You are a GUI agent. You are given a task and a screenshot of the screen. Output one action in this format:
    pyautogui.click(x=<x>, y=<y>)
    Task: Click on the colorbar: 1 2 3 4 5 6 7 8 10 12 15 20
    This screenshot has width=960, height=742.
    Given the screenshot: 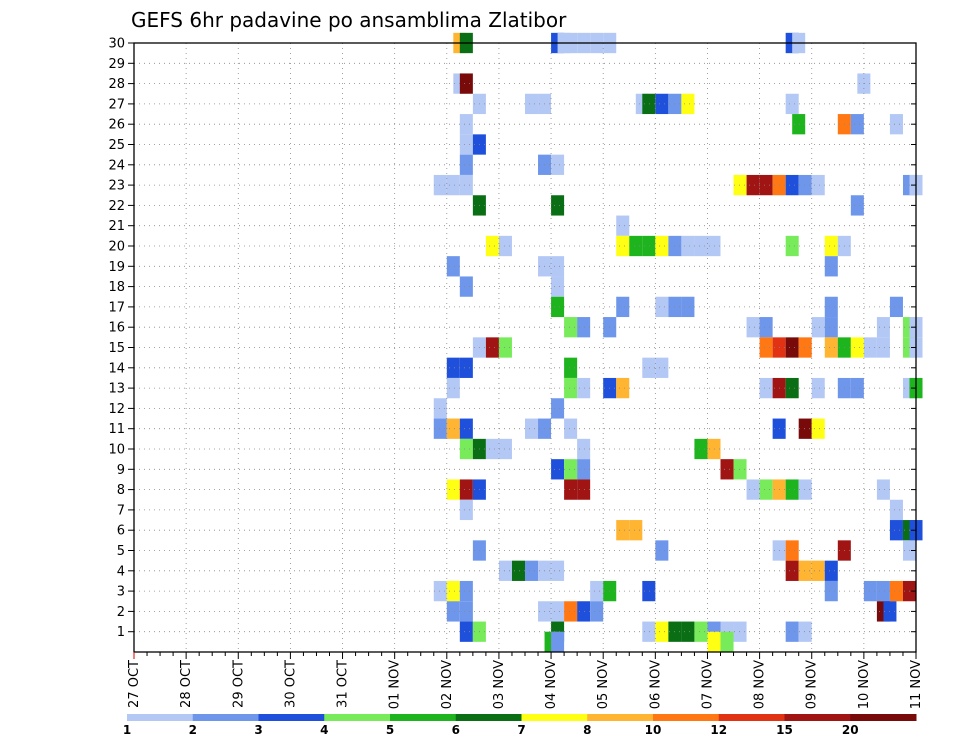 What is the action you would take?
    pyautogui.click(x=520, y=725)
    